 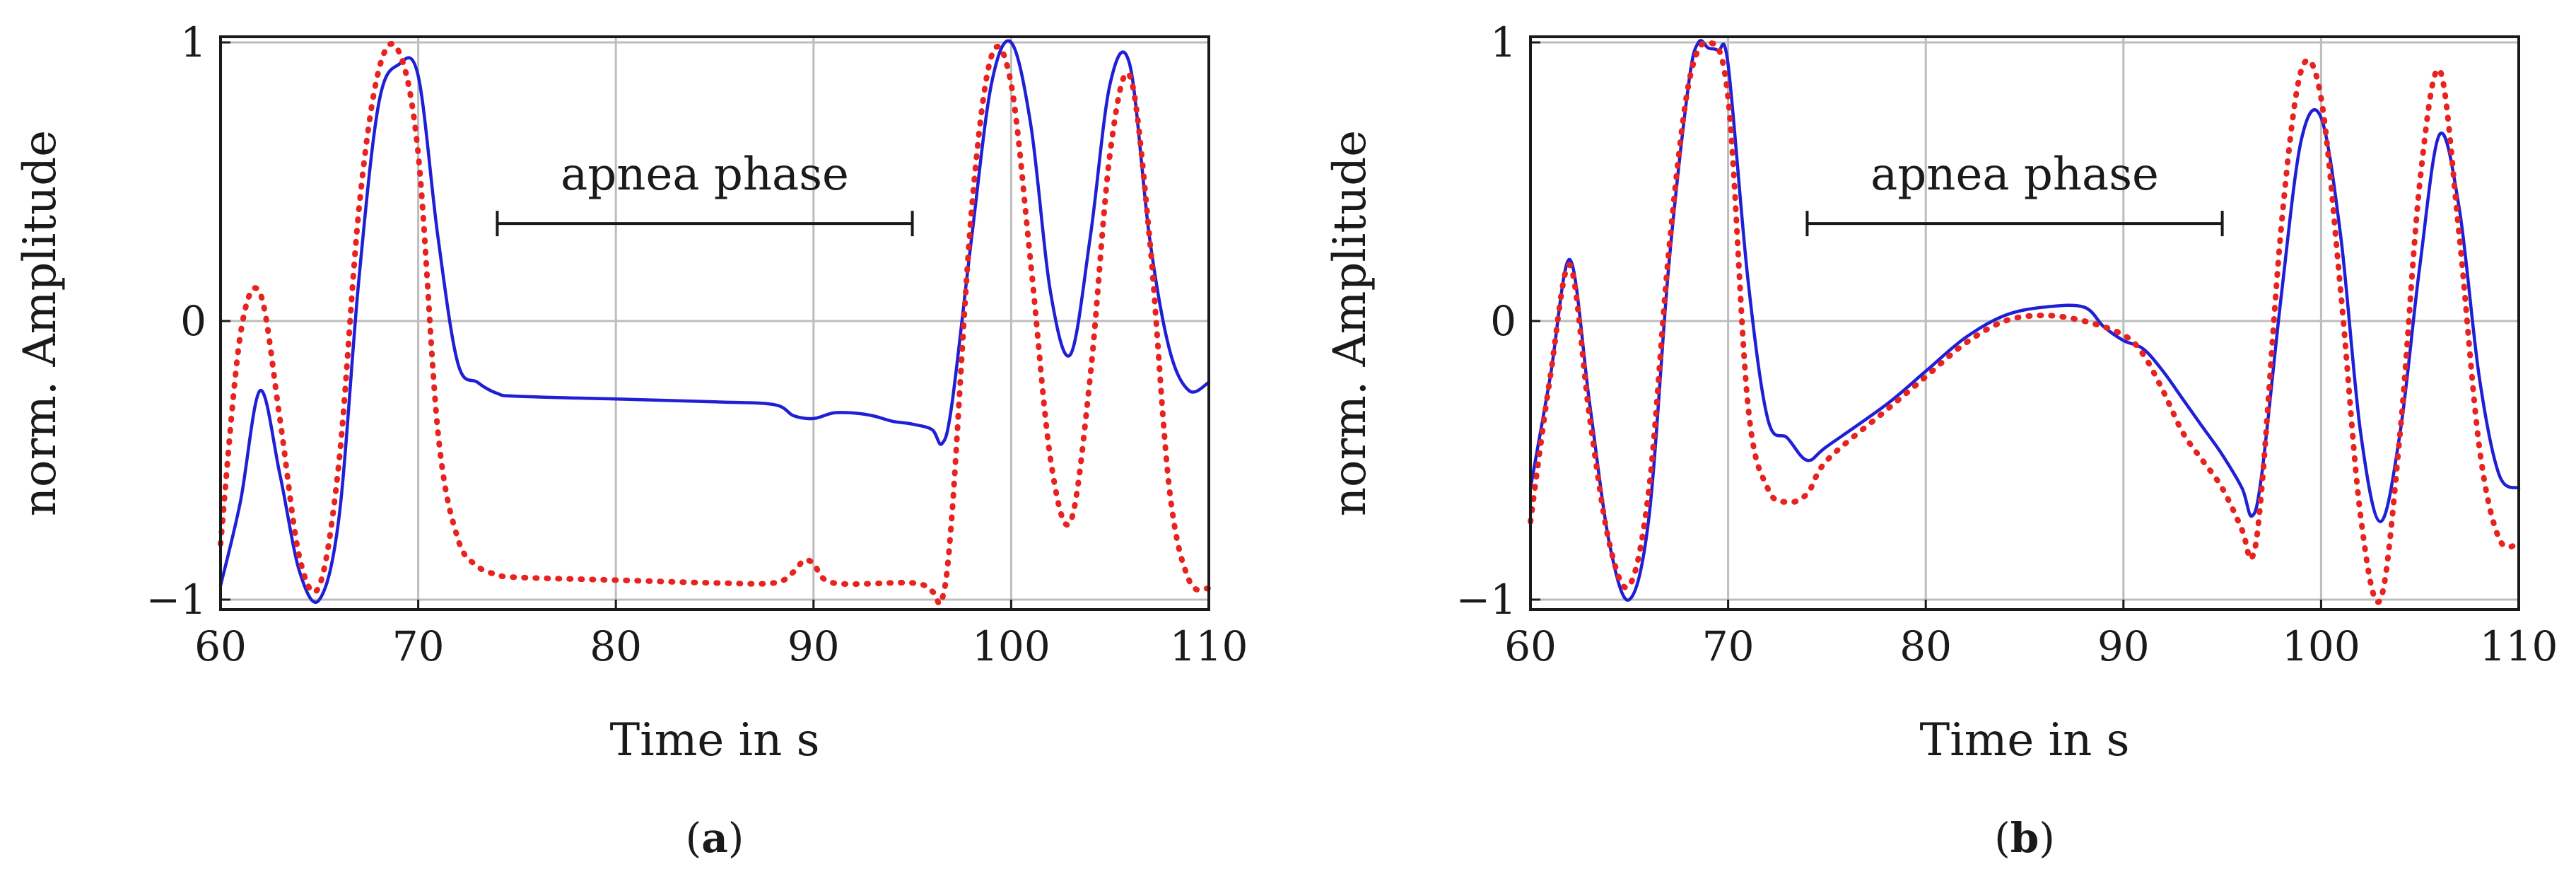 I want to click on y-axis-label-a: norm. Amplitude, so click(x=40, y=323).